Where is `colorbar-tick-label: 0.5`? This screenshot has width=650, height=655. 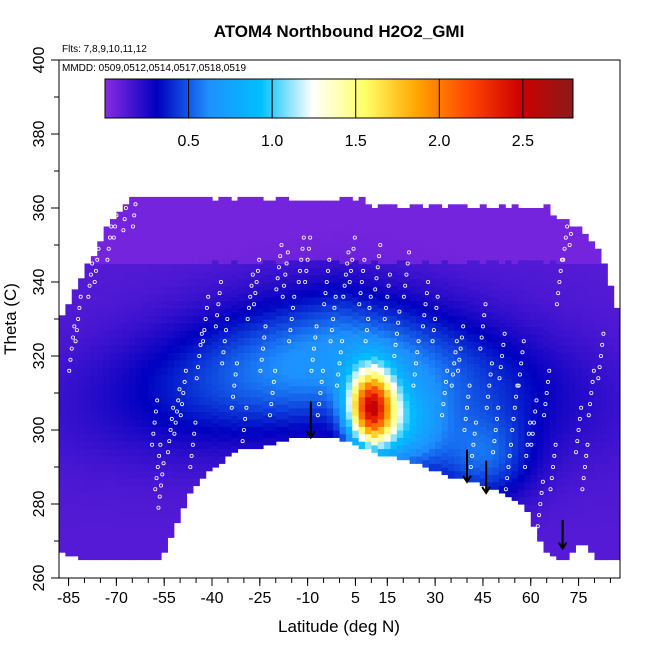 colorbar-tick-label: 0.5 is located at coordinates (188, 141).